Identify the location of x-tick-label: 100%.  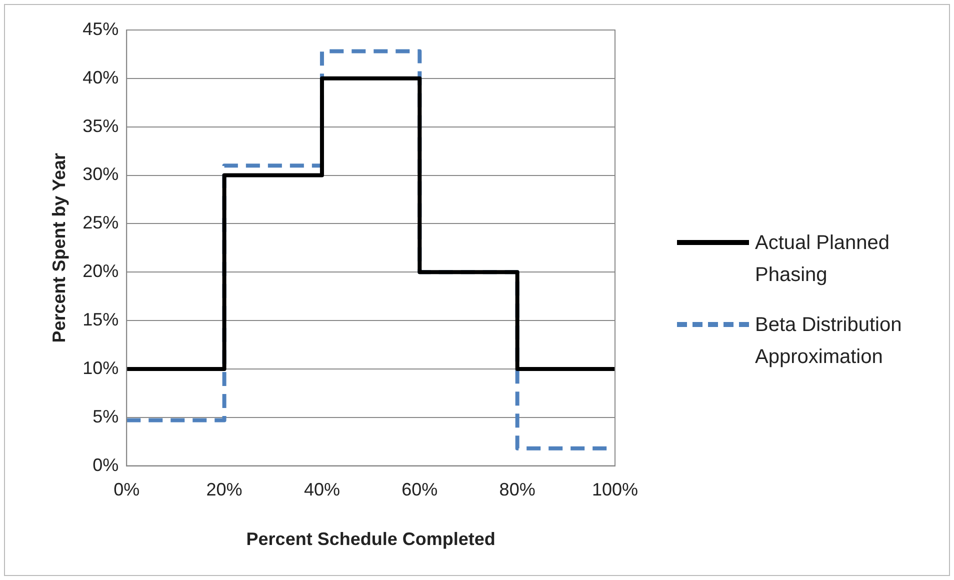
(615, 490).